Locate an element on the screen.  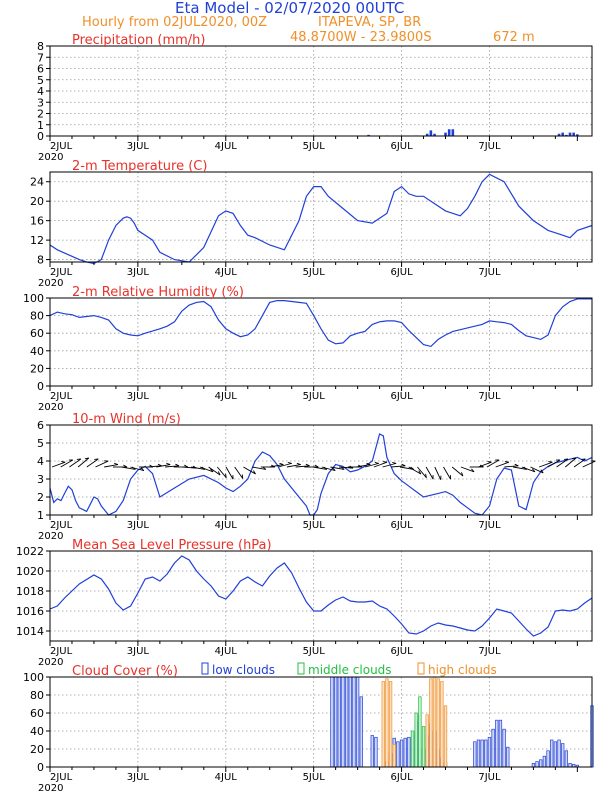
y-tick-label: 24 is located at coordinates (37, 182).